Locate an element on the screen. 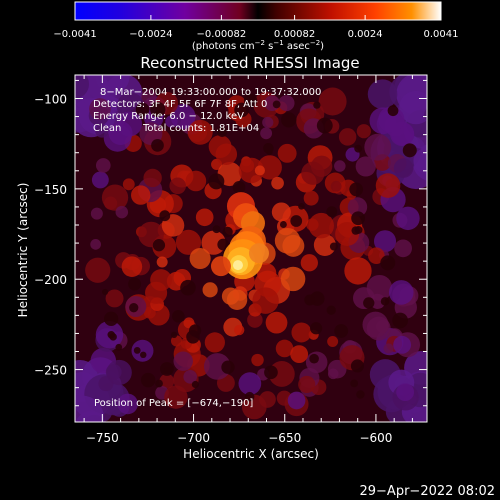 This screenshot has width=500, height=500. colorbar-tick-label: 0.00082 is located at coordinates (294, 34).